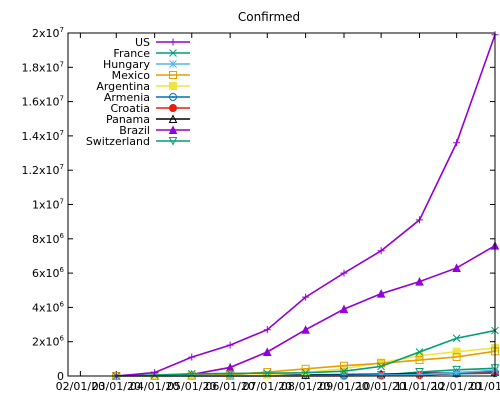 This screenshot has width=500, height=400. Describe the element at coordinates (380, 386) in the screenshot. I see `x-tick-label: 10/01/20` at that location.